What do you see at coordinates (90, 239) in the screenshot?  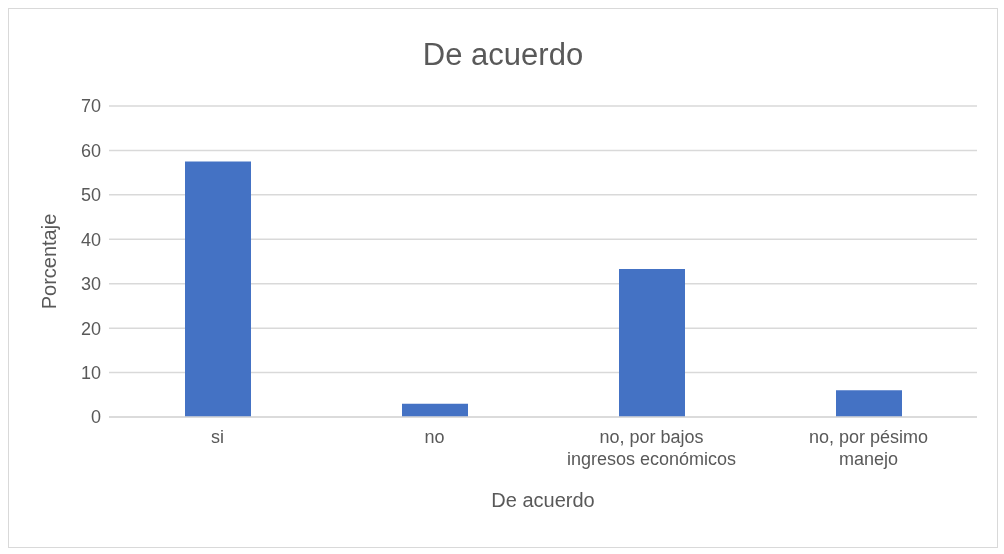 I see `y-tick-label: 40` at bounding box center [90, 239].